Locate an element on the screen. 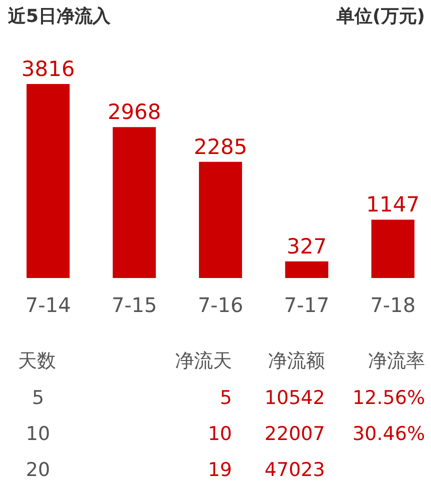 The height and width of the screenshot is (487, 431). category-label: 净流额 is located at coordinates (296, 361).